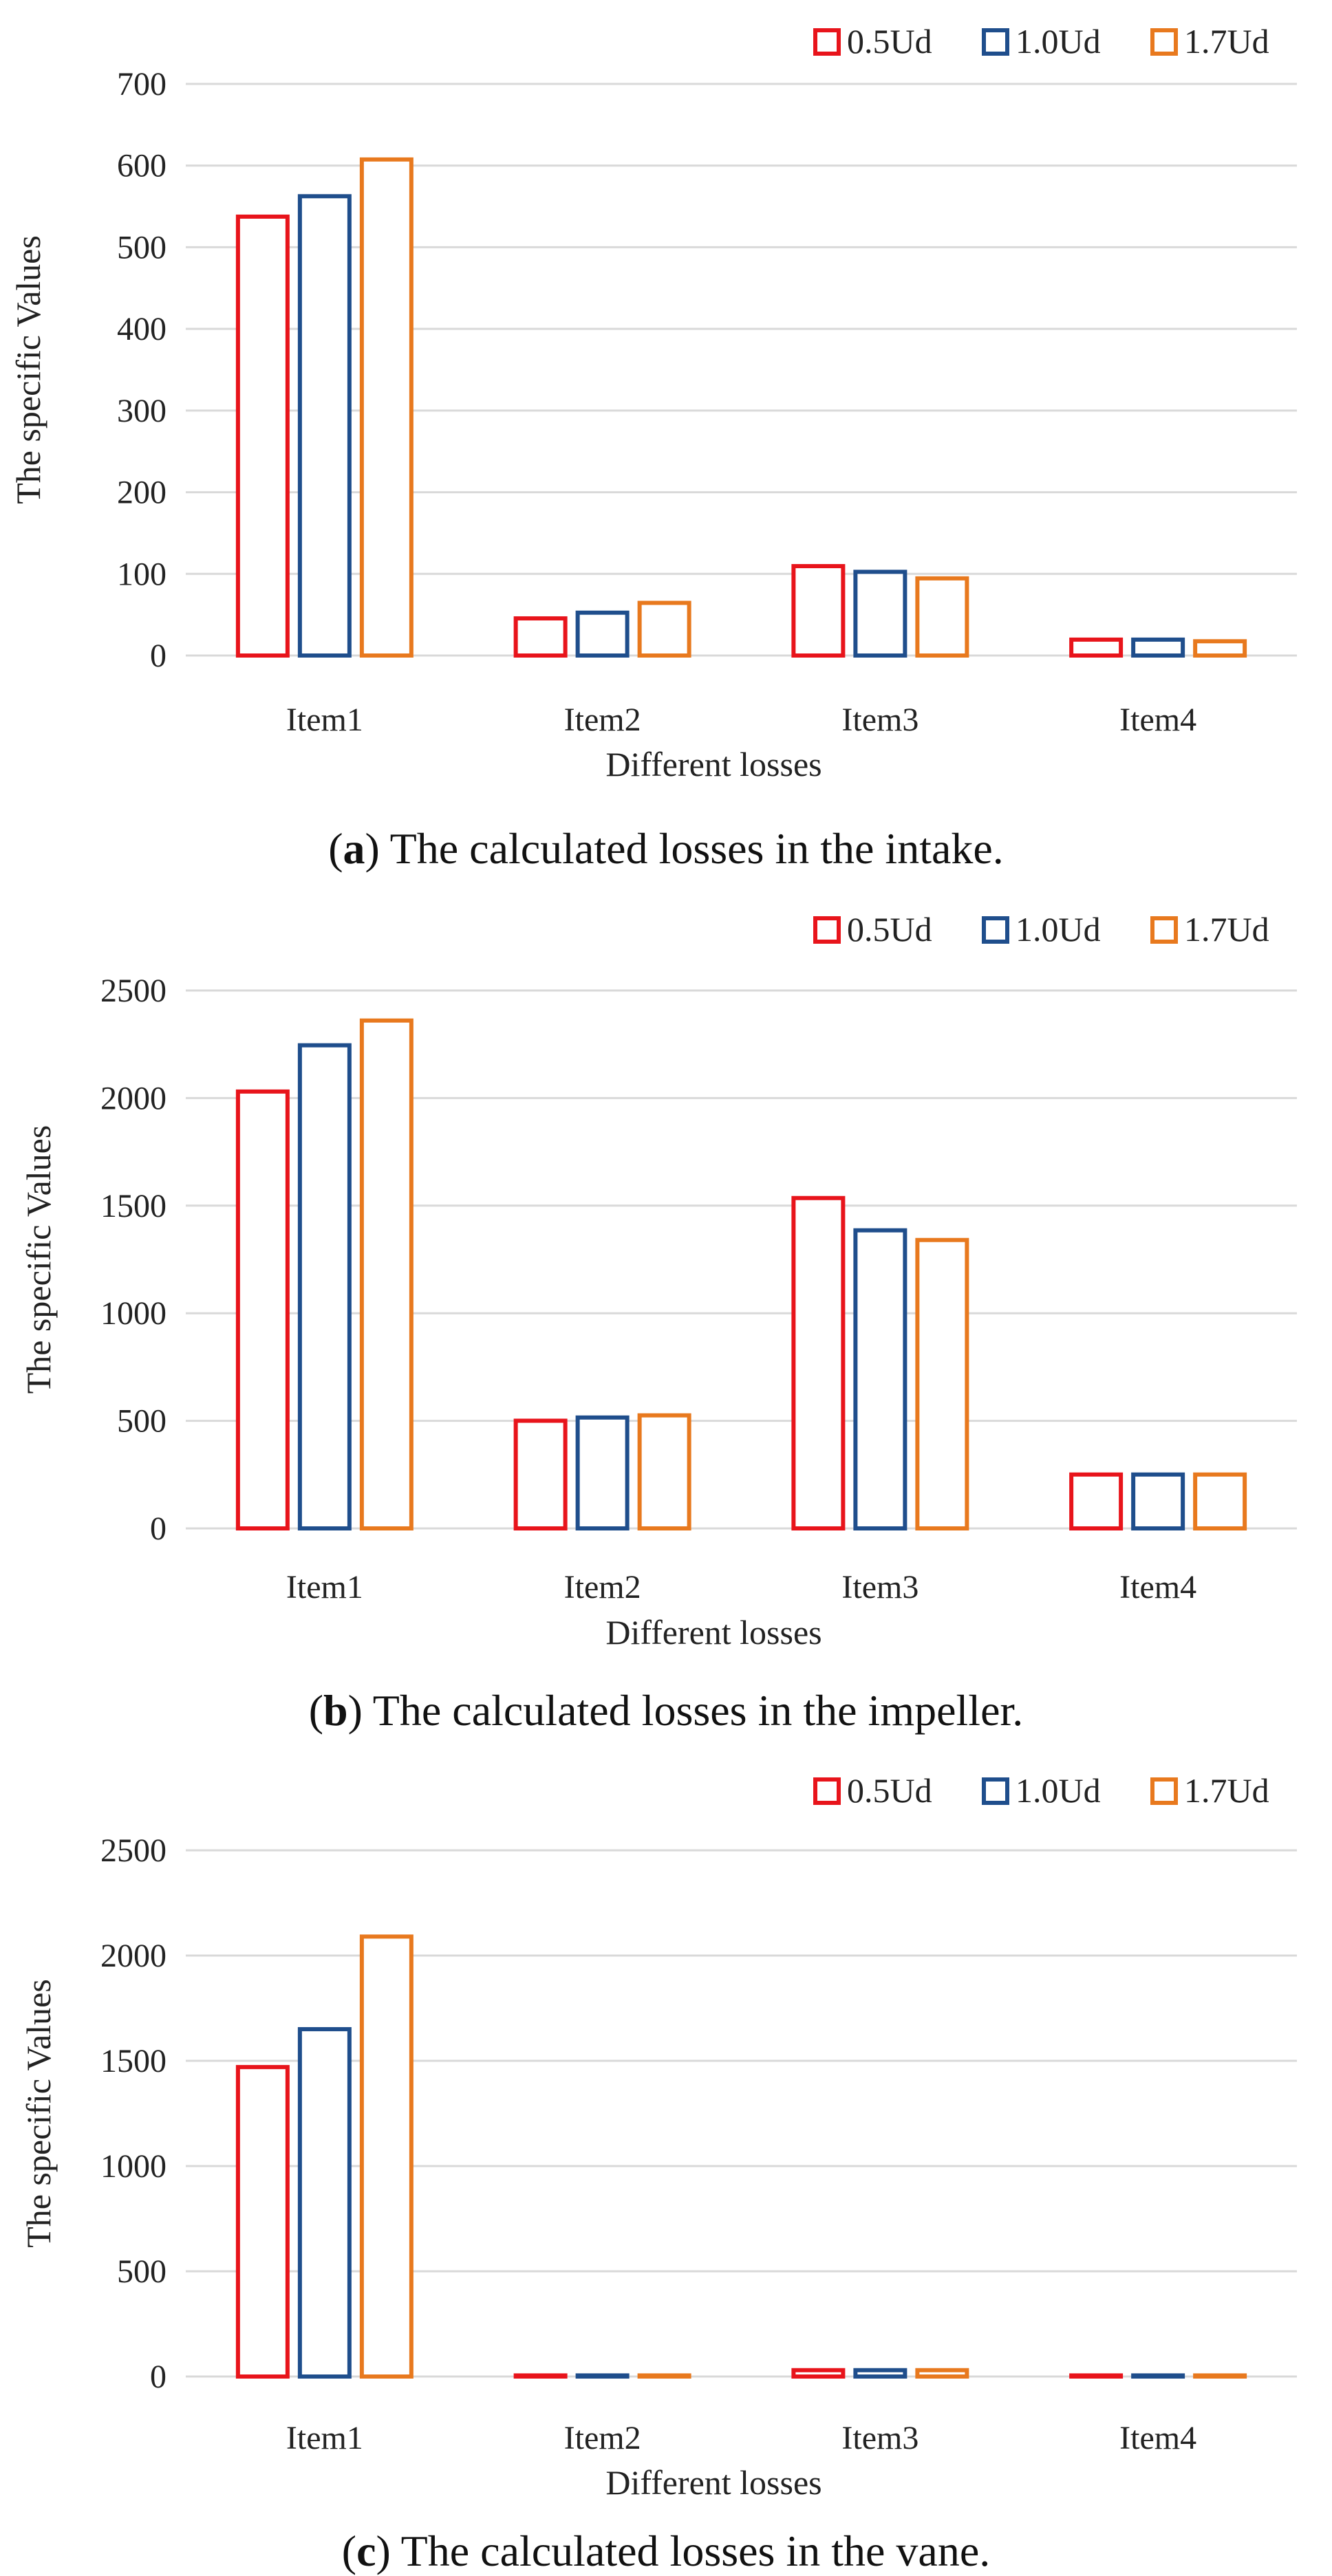  What do you see at coordinates (697, 848) in the screenshot?
I see `caption-text: The calculated losses in the intake.` at bounding box center [697, 848].